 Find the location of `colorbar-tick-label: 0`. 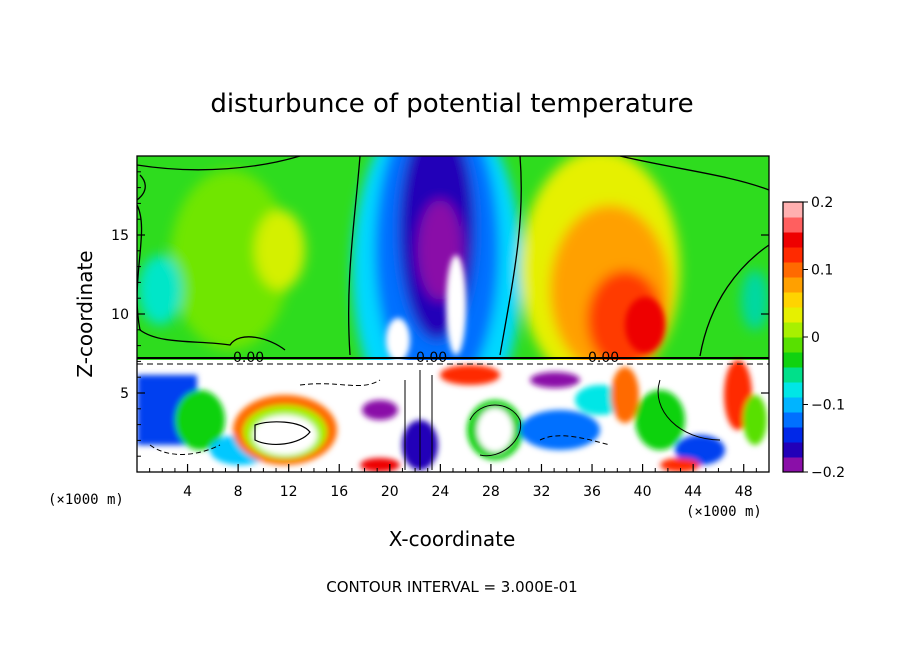

colorbar-tick-label: 0 is located at coordinates (815, 338).